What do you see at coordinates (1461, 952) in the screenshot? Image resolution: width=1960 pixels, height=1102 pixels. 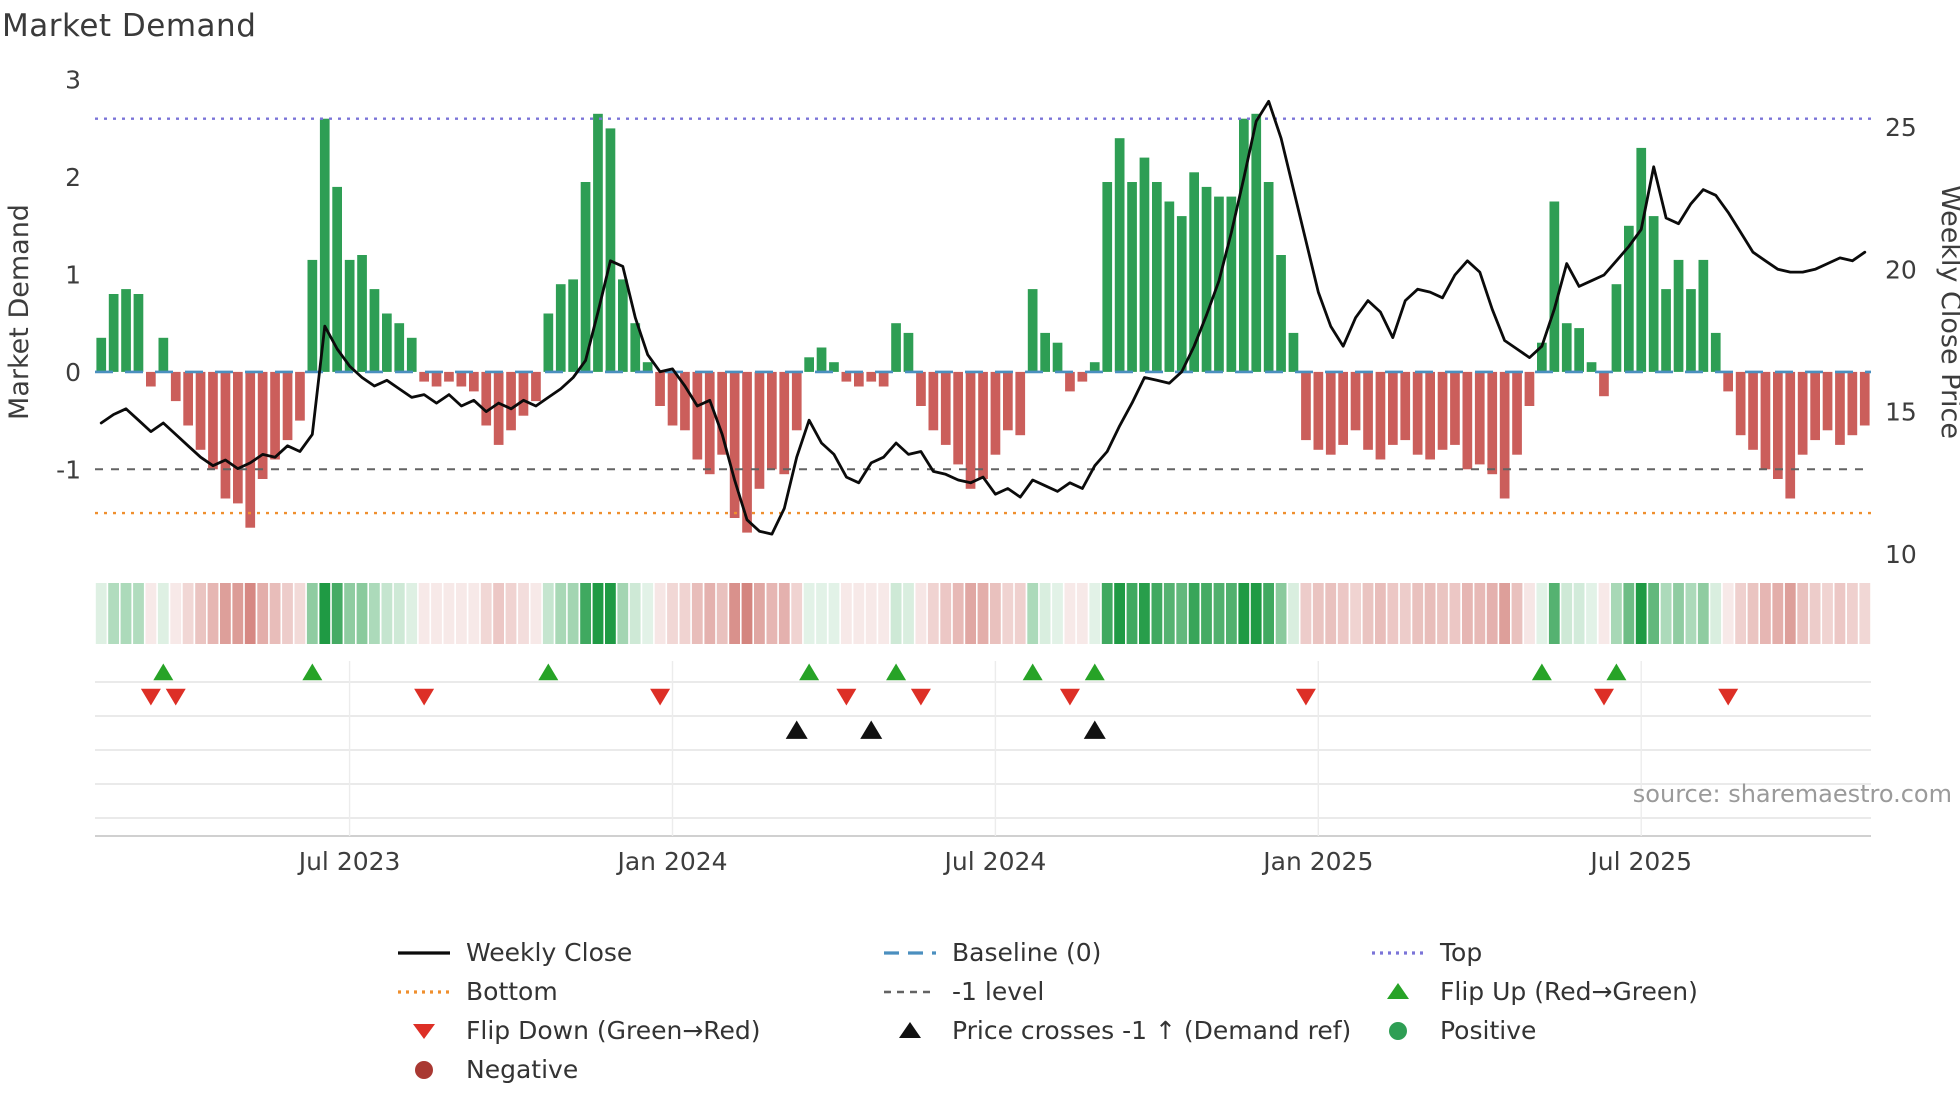 I see `legend-label: Top` at bounding box center [1461, 952].